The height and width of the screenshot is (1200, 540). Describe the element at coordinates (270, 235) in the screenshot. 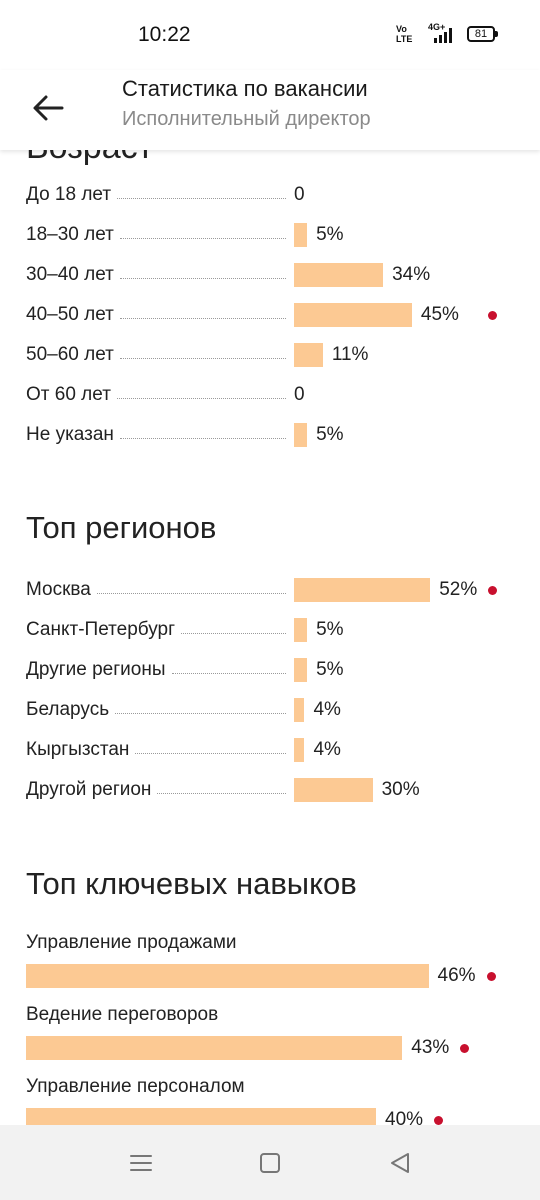

I see `age-row: 18–30 лет 5%` at that location.